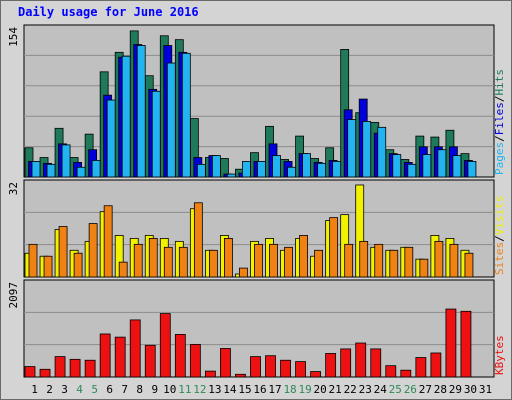 The width and height of the screenshot is (512, 400). Describe the element at coordinates (485, 389) in the screenshot. I see `x-tick-label: 31` at that location.